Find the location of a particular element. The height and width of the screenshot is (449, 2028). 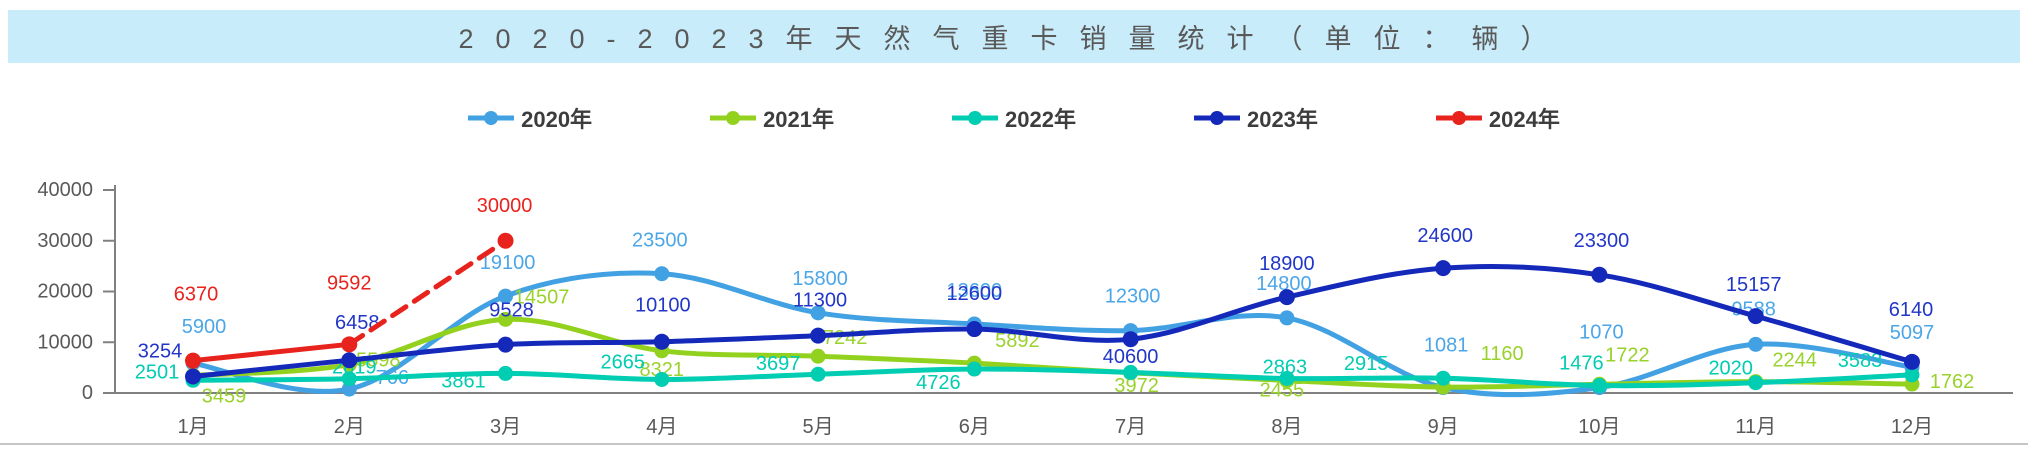

legend-item-2023年: 2023年 is located at coordinates (1255, 118).